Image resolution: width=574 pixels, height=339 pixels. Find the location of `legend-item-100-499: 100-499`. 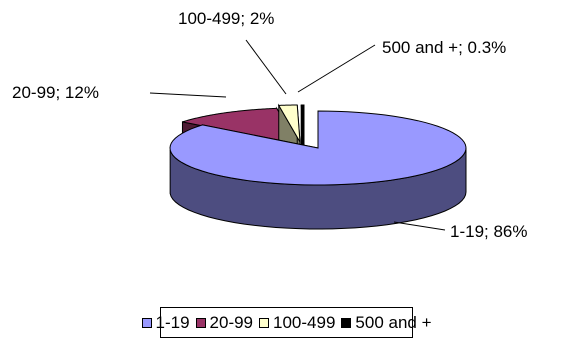

legend-item-100-499: 100-499 is located at coordinates (297, 322).